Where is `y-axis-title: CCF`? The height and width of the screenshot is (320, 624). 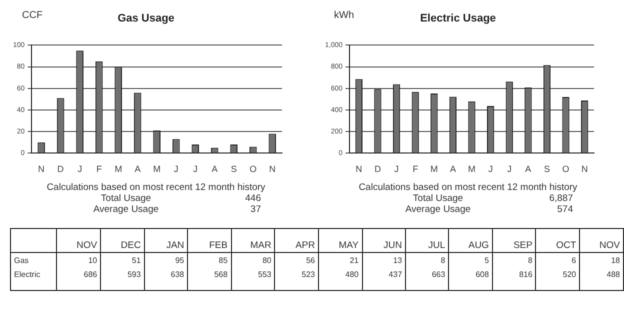
y-axis-title: CCF is located at coordinates (32, 15).